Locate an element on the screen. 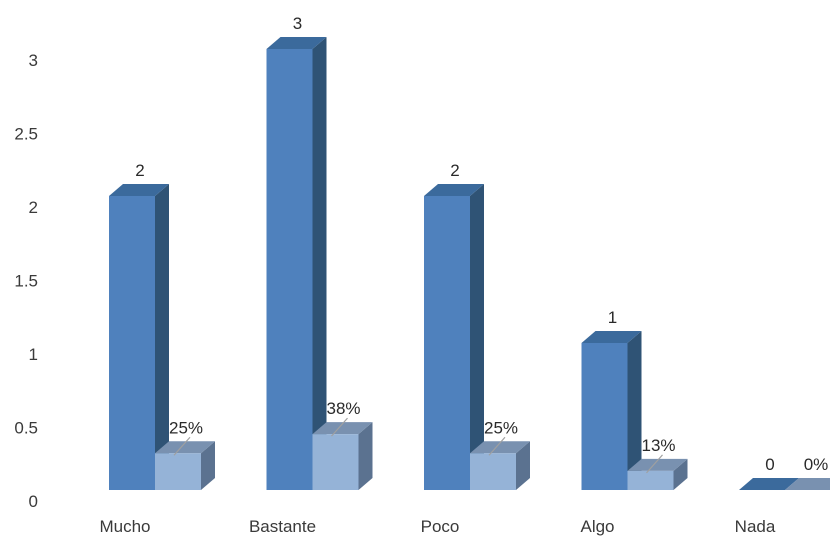  y-tick-label: 2 is located at coordinates (33, 207).